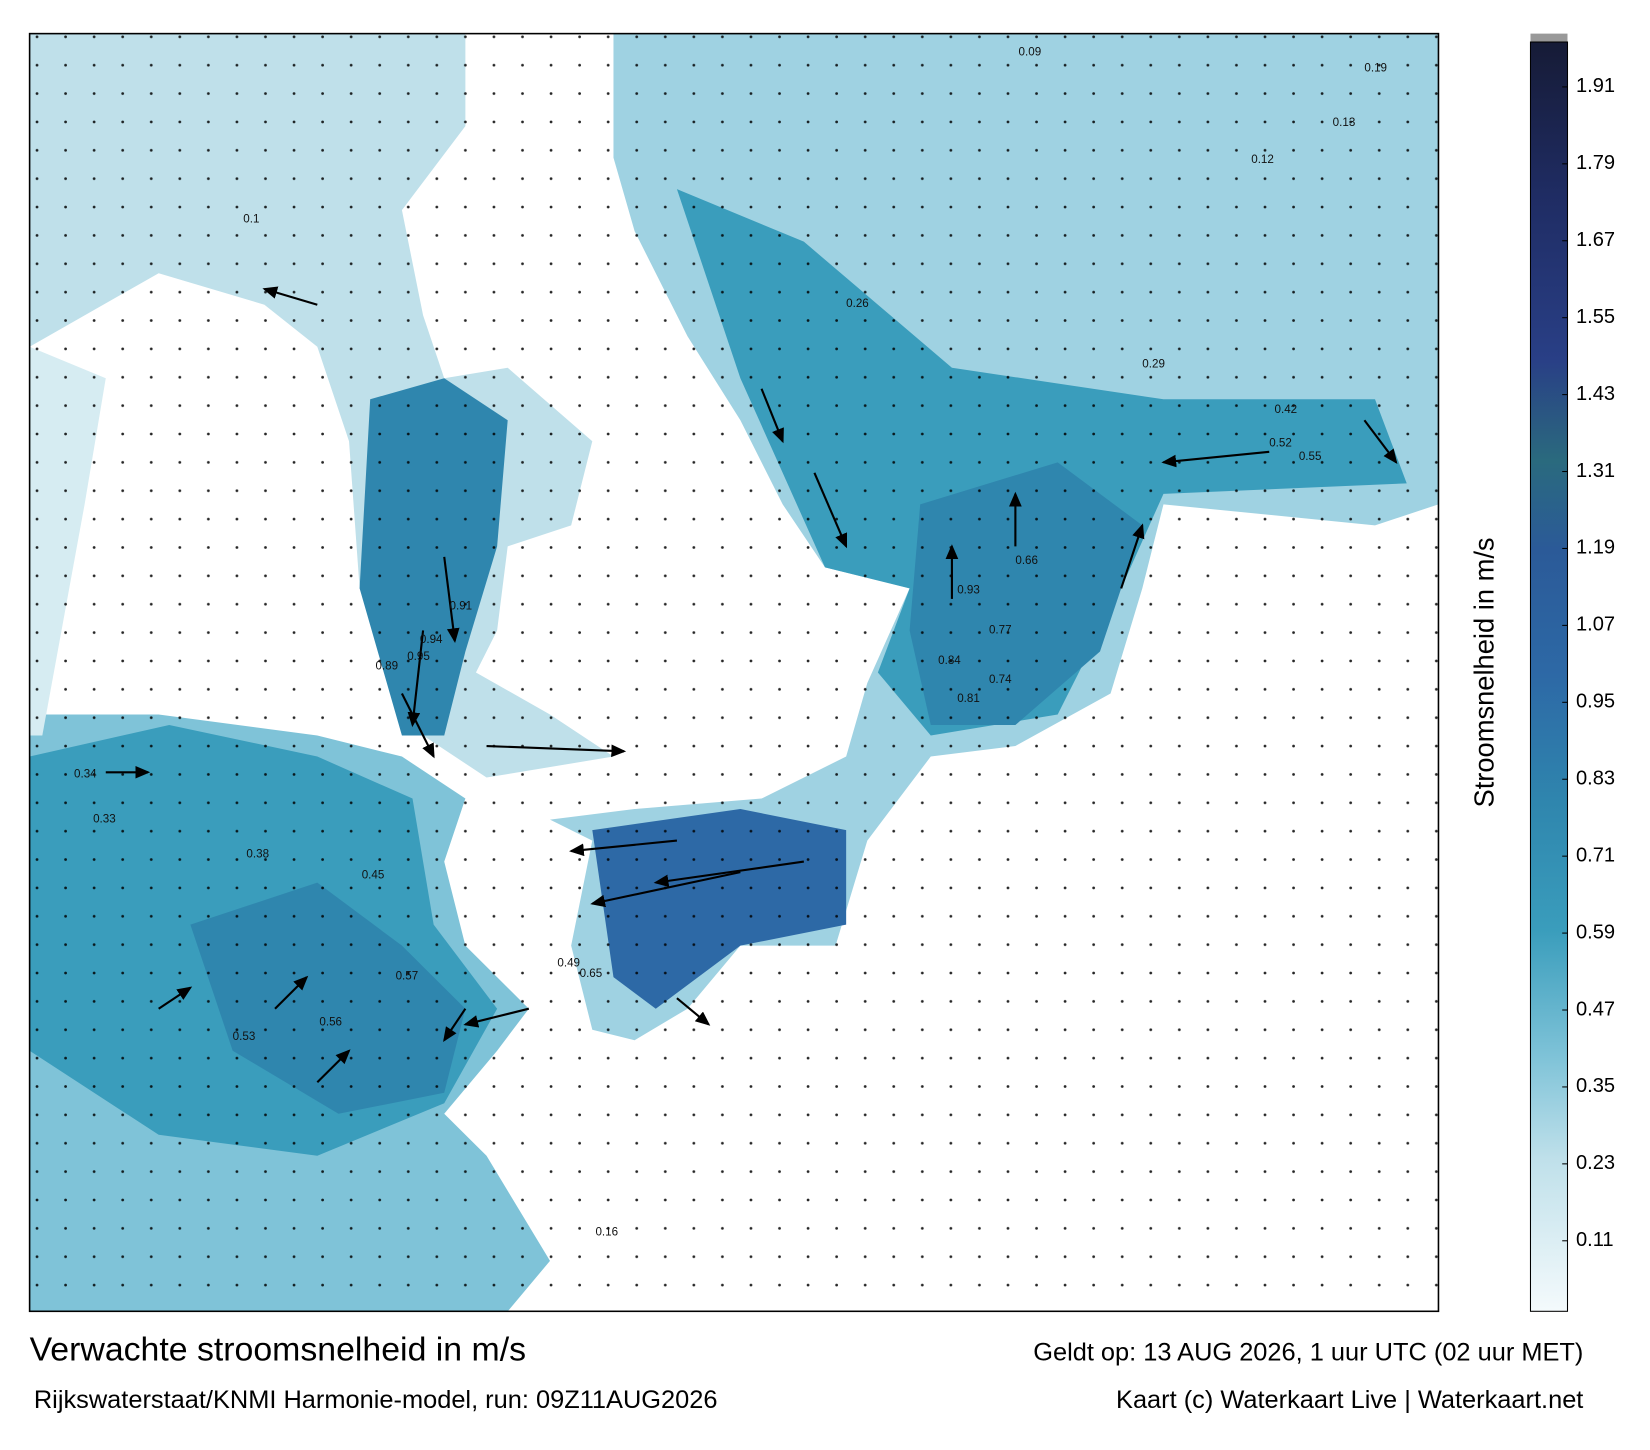 The width and height of the screenshot is (1650, 1450). What do you see at coordinates (1595, 471) in the screenshot?
I see `colorbar-tick-label: 1.31` at bounding box center [1595, 471].